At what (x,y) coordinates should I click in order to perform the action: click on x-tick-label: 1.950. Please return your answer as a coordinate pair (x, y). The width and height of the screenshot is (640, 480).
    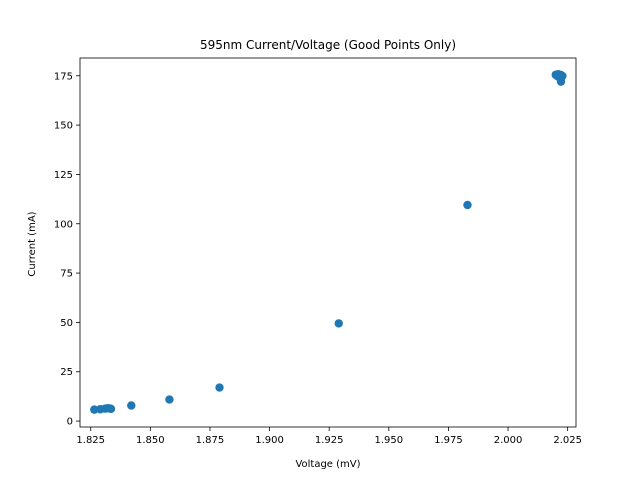
    Looking at the image, I should click on (388, 440).